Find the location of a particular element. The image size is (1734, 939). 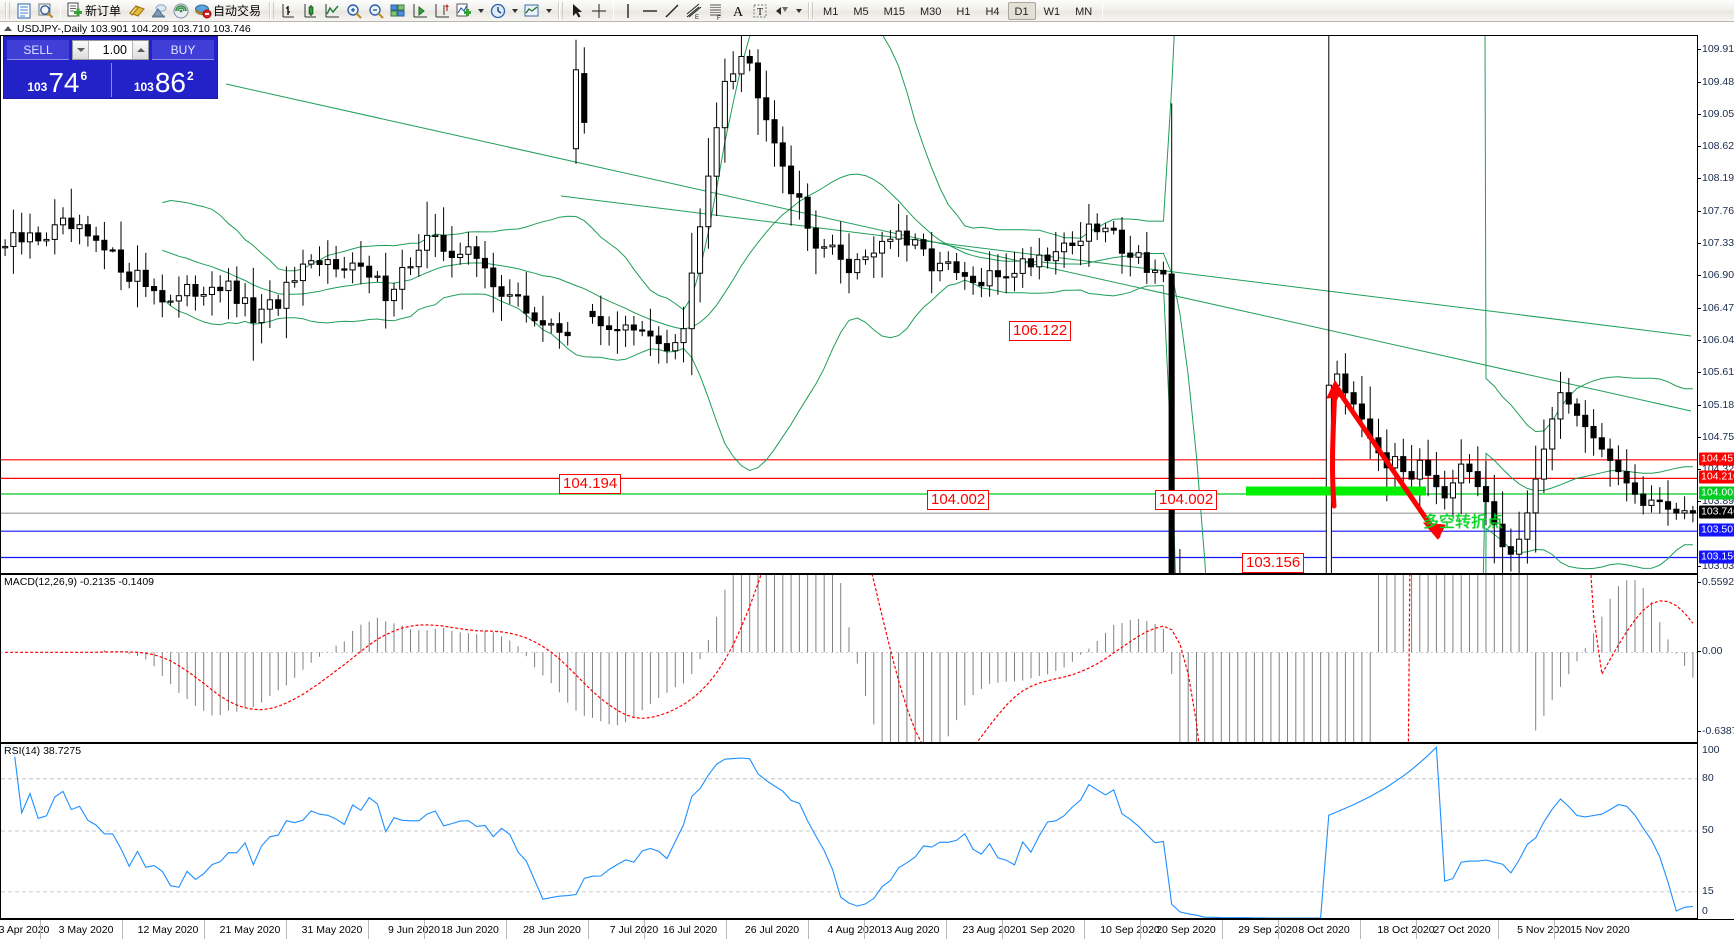

data-window-icon is located at coordinates (46, 11).